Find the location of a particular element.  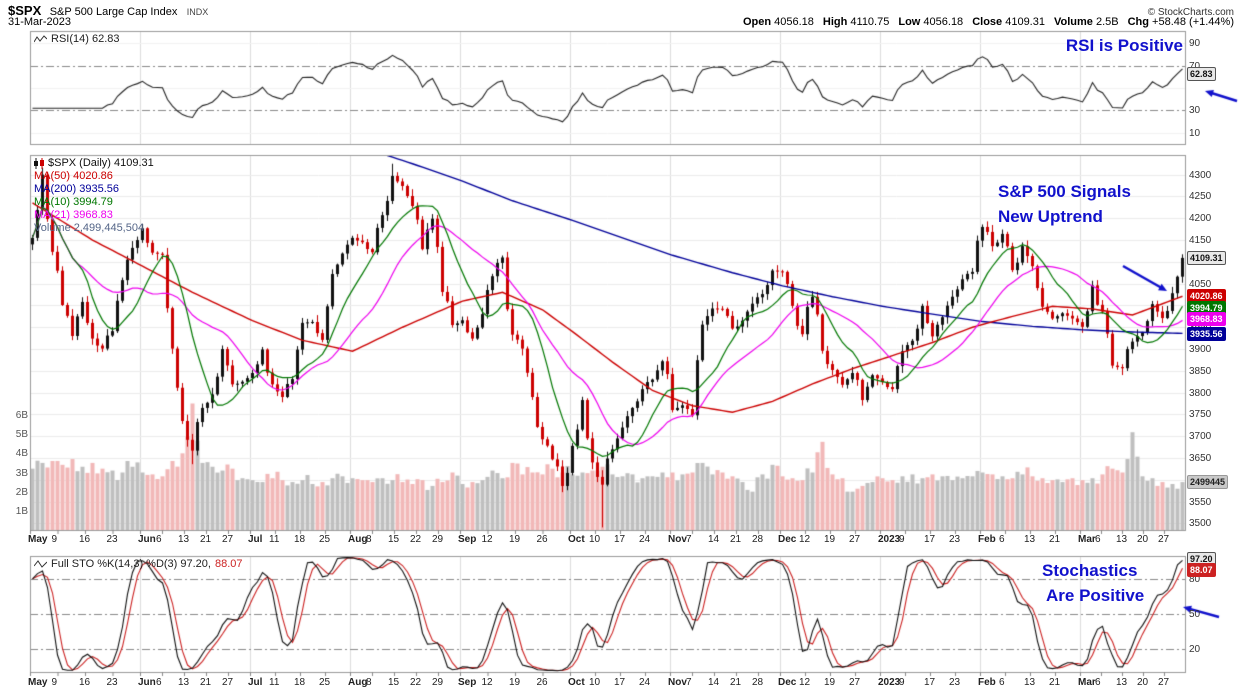

quote-value: 4110.75 is located at coordinates (868, 22).